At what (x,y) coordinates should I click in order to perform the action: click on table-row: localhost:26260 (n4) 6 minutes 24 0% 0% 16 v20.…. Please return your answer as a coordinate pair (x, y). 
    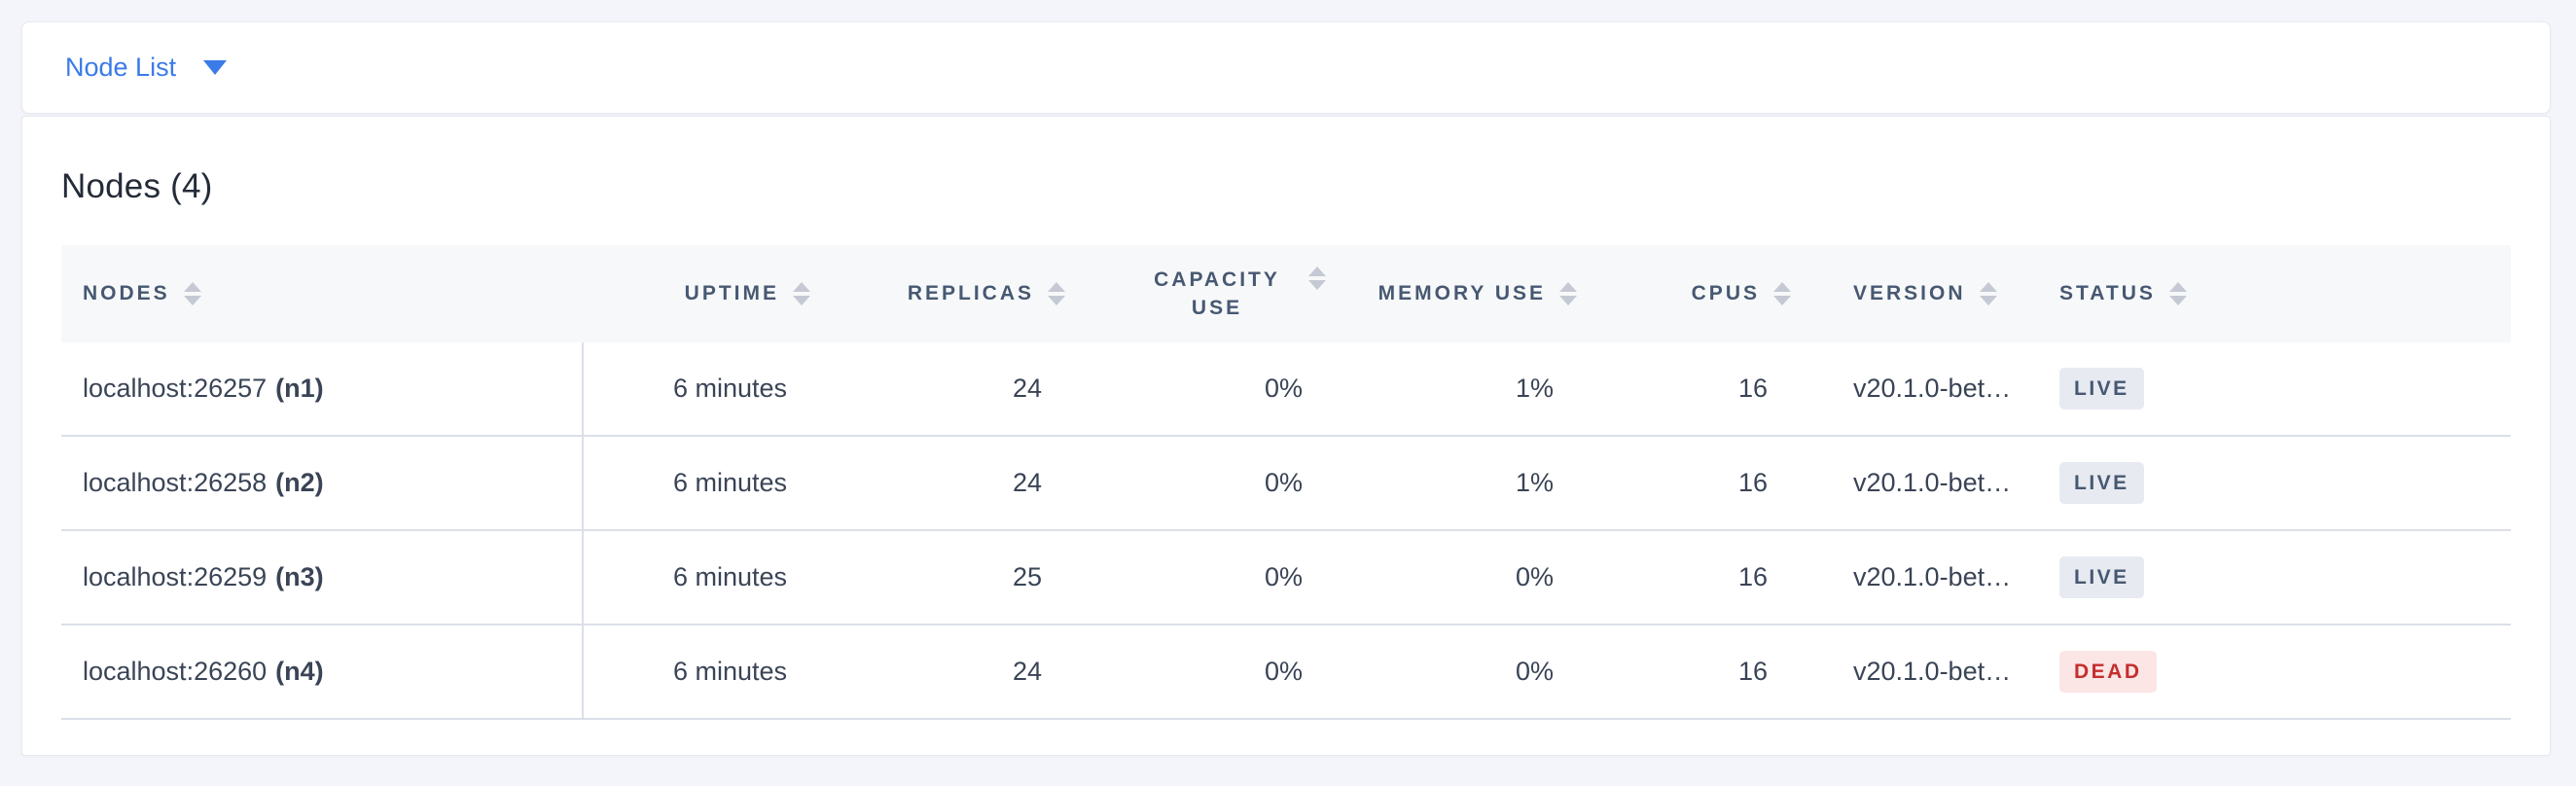
    Looking at the image, I should click on (1286, 672).